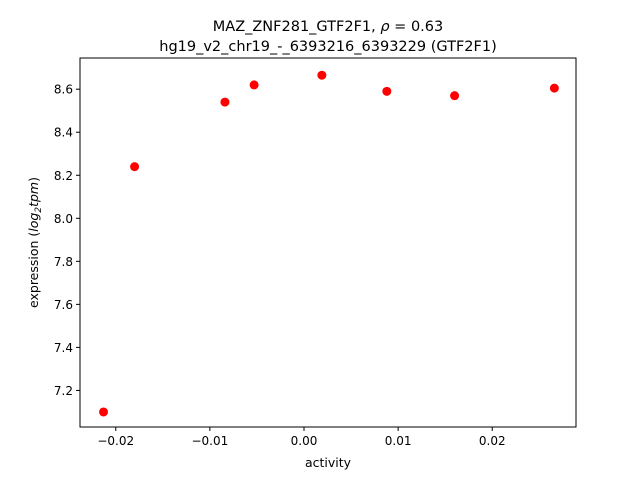 Image resolution: width=640 pixels, height=480 pixels. I want to click on y-axis: 7.2 7.4 7.6 7.8 8.0 8.2 8.4 8.6, so click(67, 240).